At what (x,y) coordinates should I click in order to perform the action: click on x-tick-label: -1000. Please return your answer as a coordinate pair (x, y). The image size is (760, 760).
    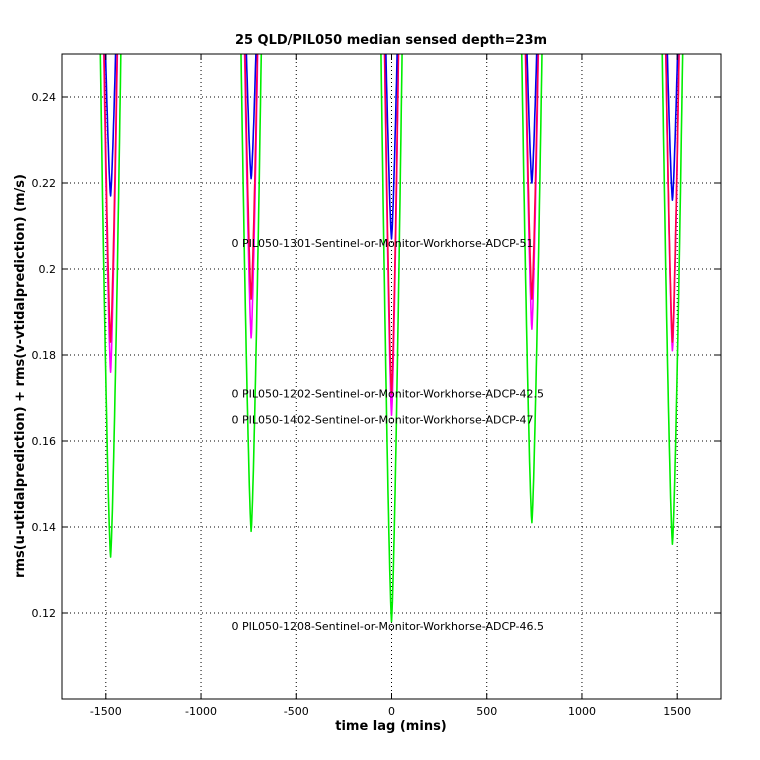
    Looking at the image, I should click on (201, 711).